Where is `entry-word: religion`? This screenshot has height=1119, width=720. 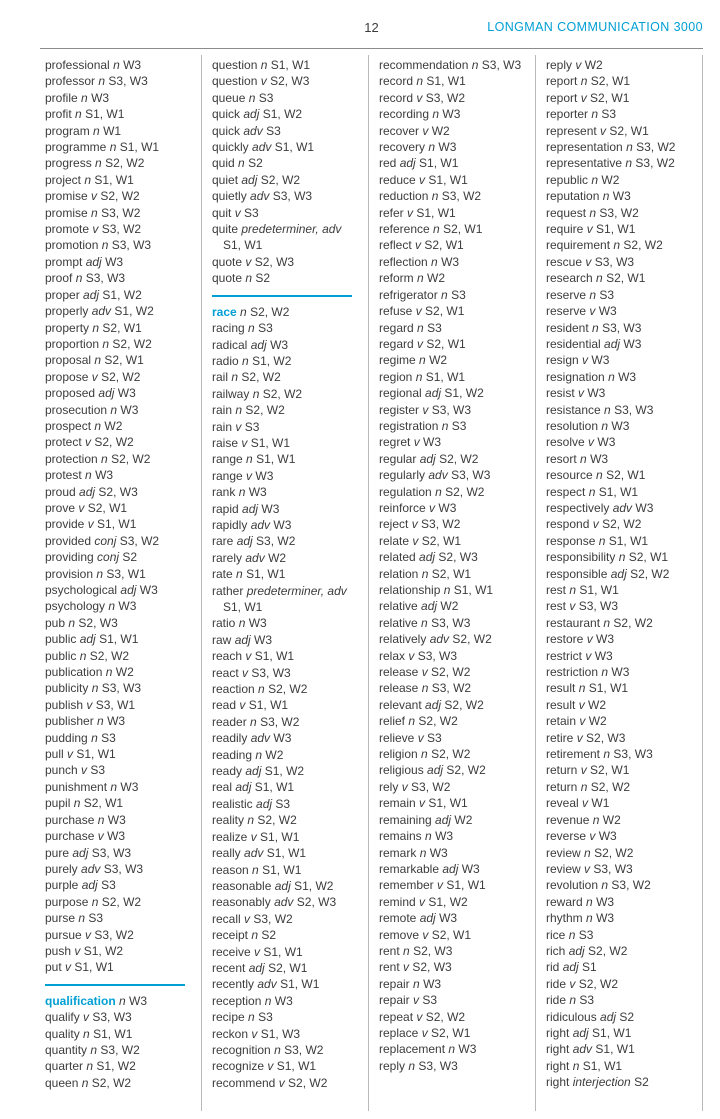 entry-word: religion is located at coordinates (398, 754).